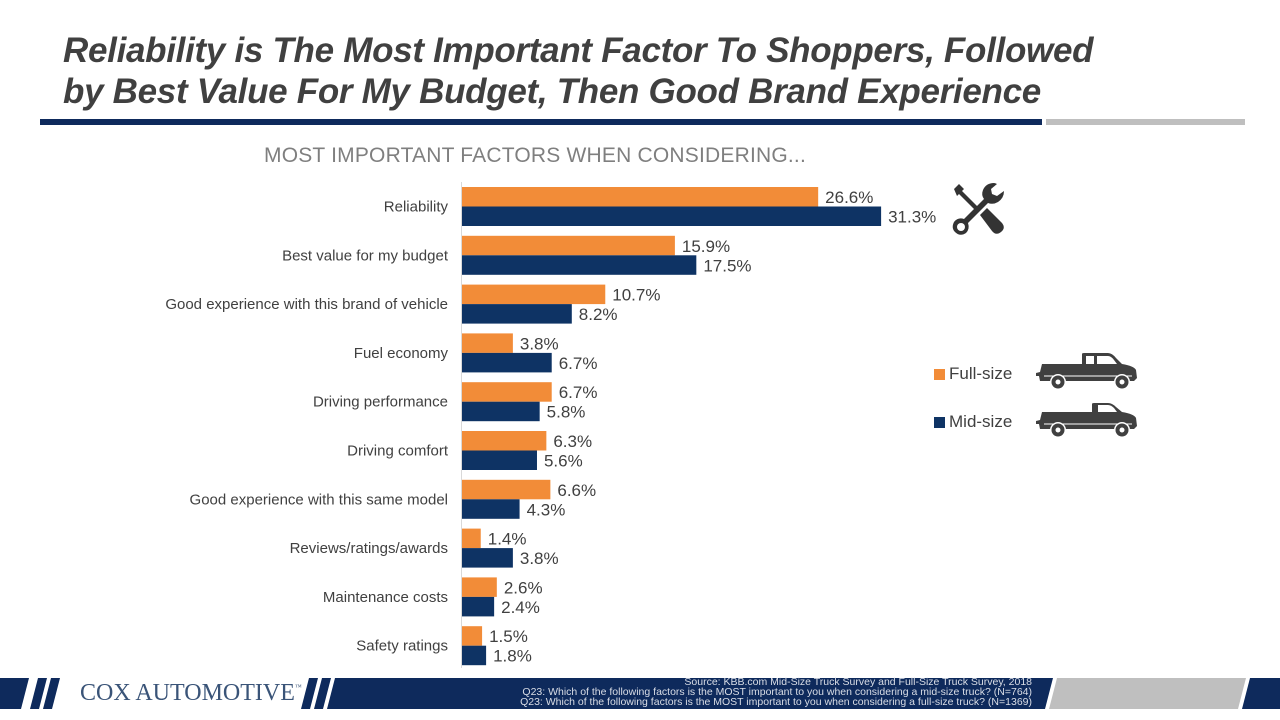 The image size is (1280, 720). What do you see at coordinates (727, 265) in the screenshot?
I see `value-label-mid-size: 17.5%` at bounding box center [727, 265].